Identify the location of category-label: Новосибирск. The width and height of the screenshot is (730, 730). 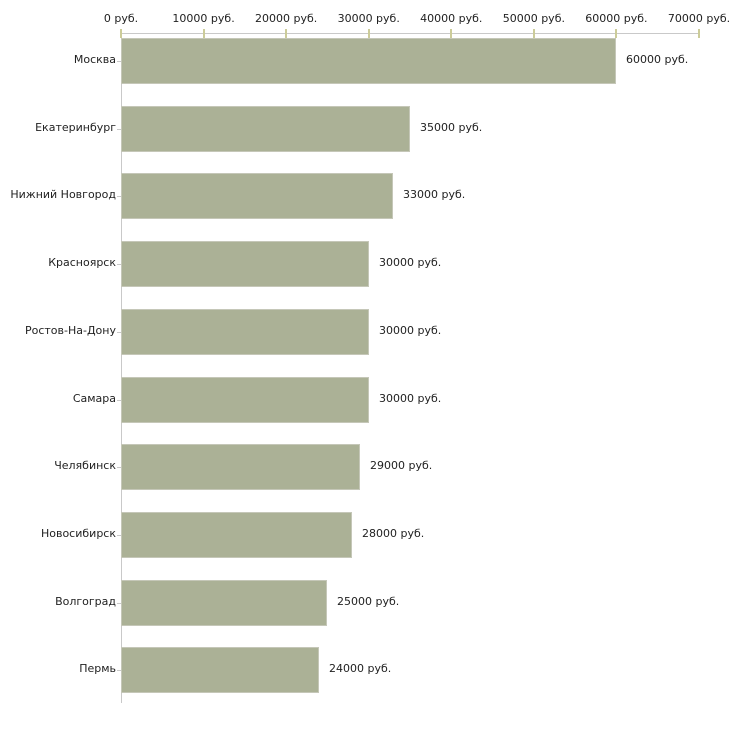
(78, 533).